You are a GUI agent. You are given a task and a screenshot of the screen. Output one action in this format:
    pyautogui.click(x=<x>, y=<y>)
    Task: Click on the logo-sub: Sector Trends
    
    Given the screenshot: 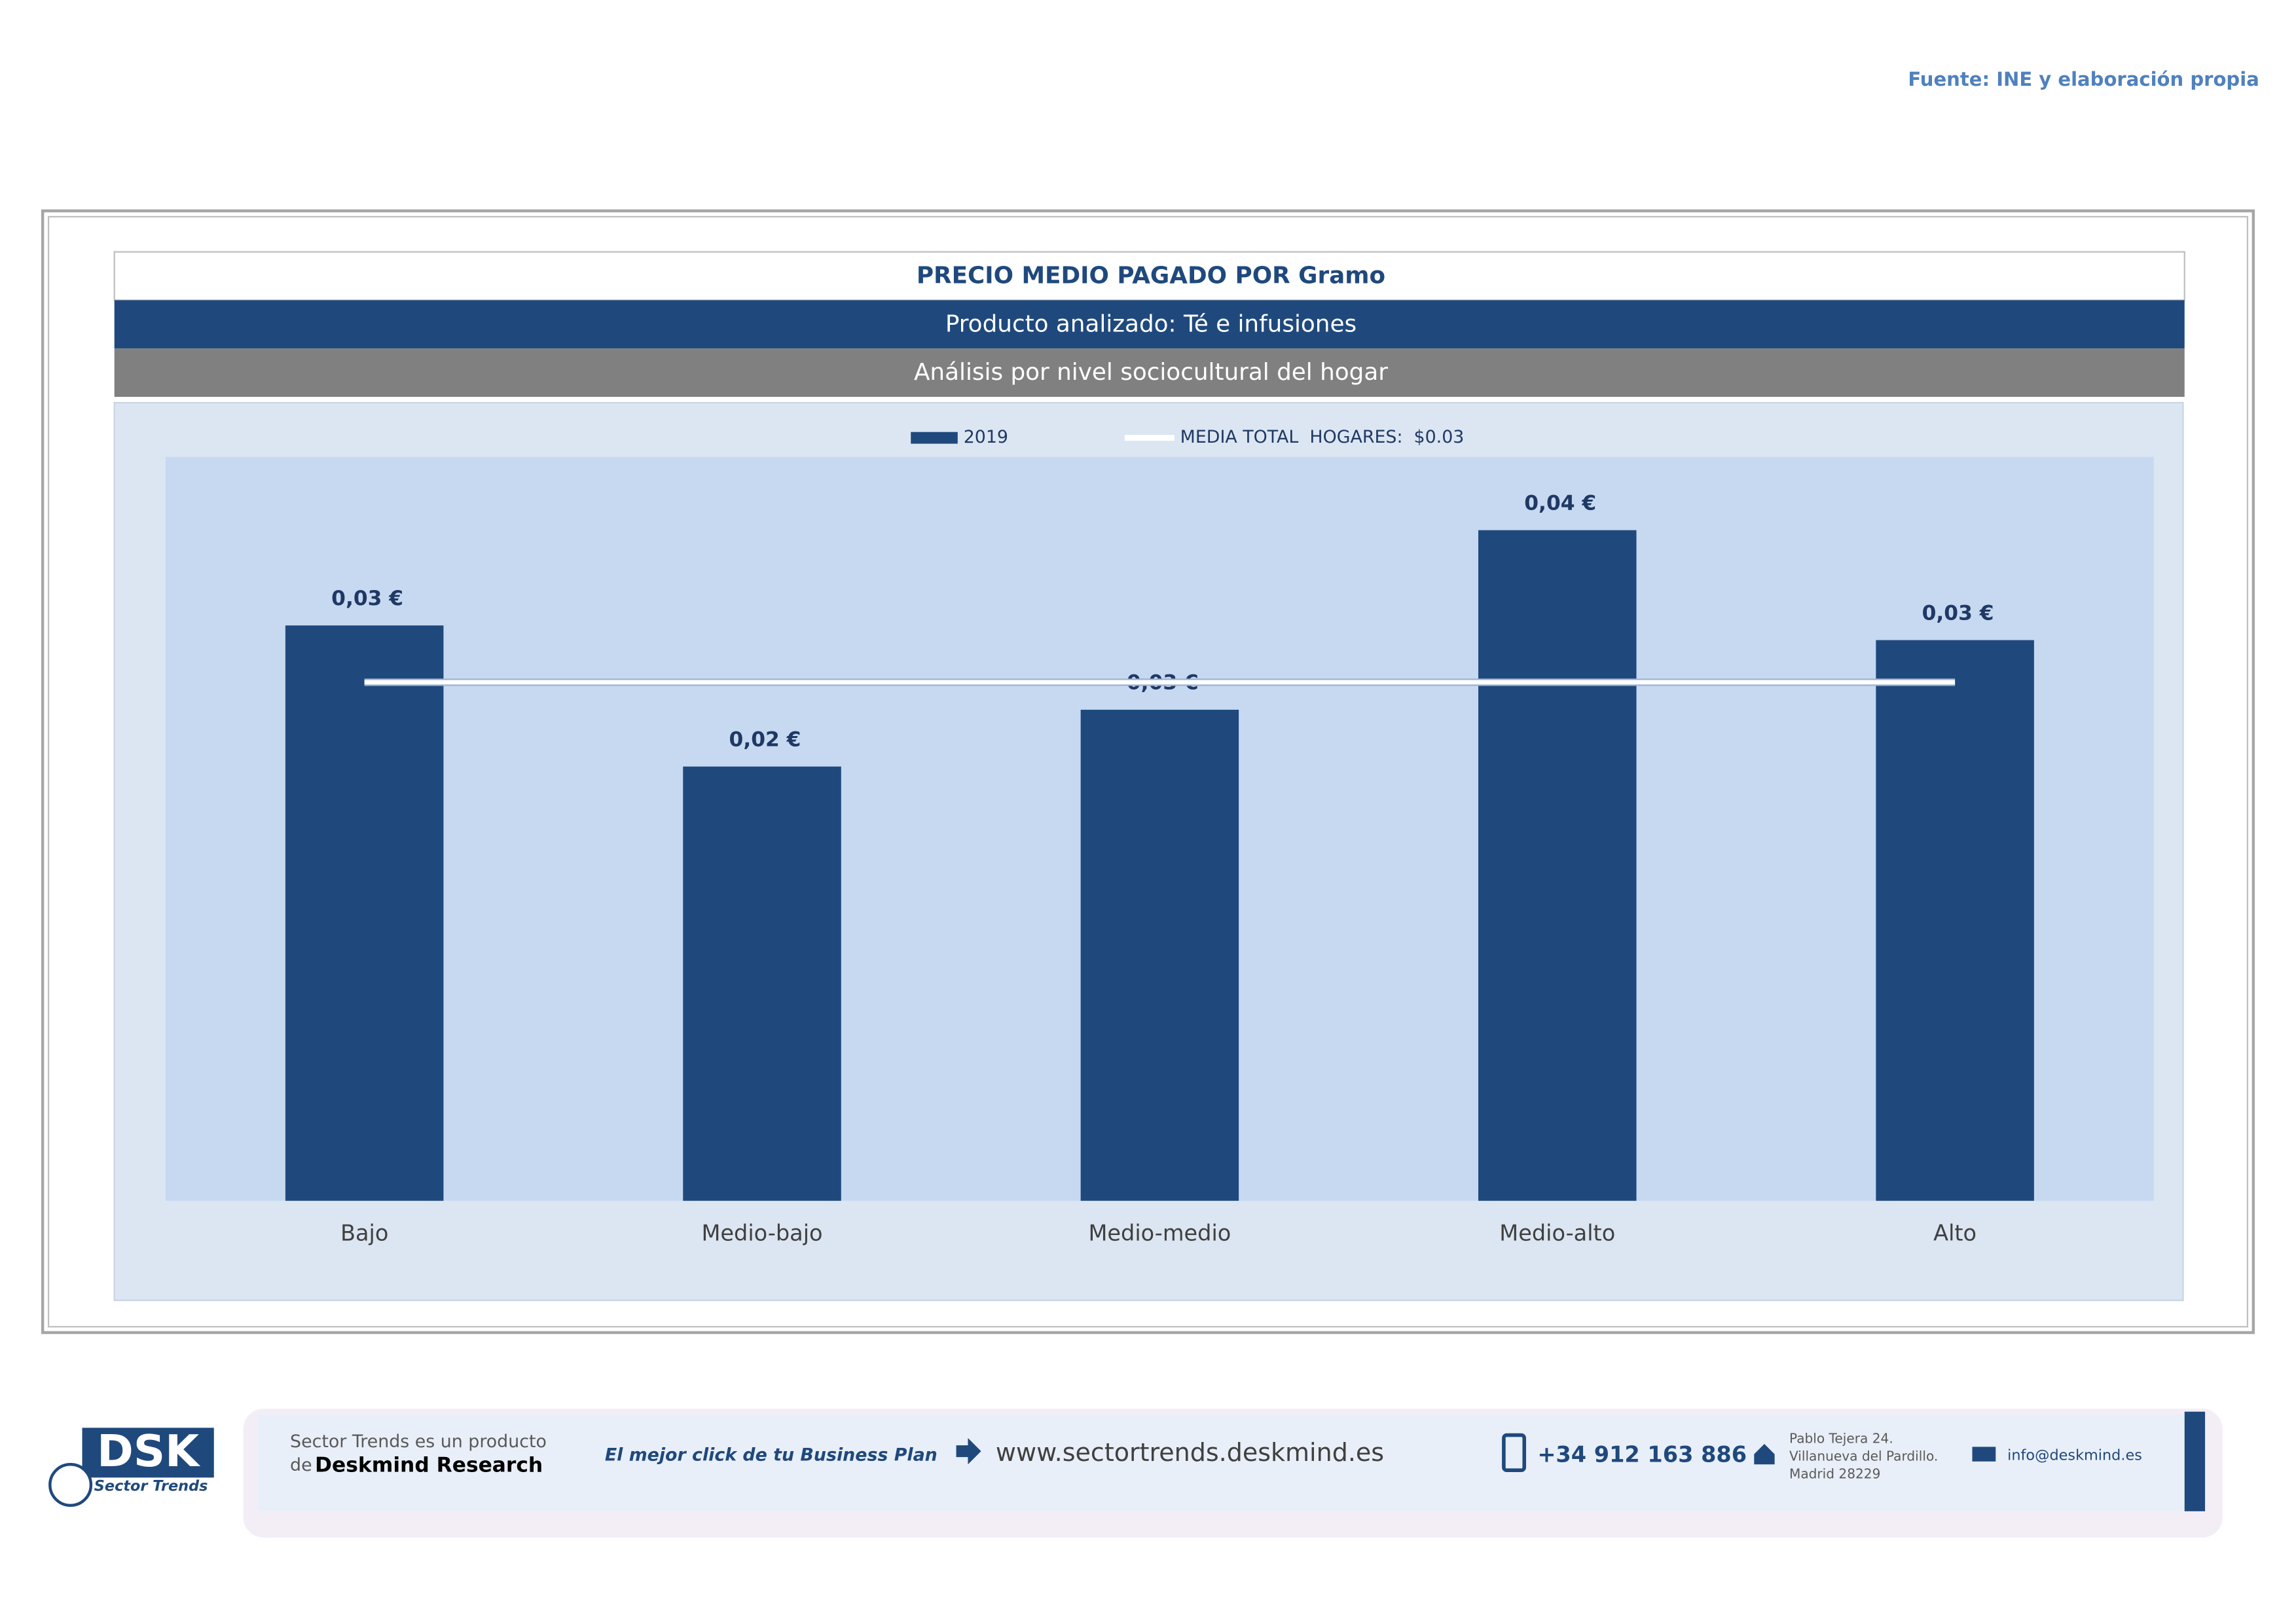 What is the action you would take?
    pyautogui.click(x=151, y=1485)
    